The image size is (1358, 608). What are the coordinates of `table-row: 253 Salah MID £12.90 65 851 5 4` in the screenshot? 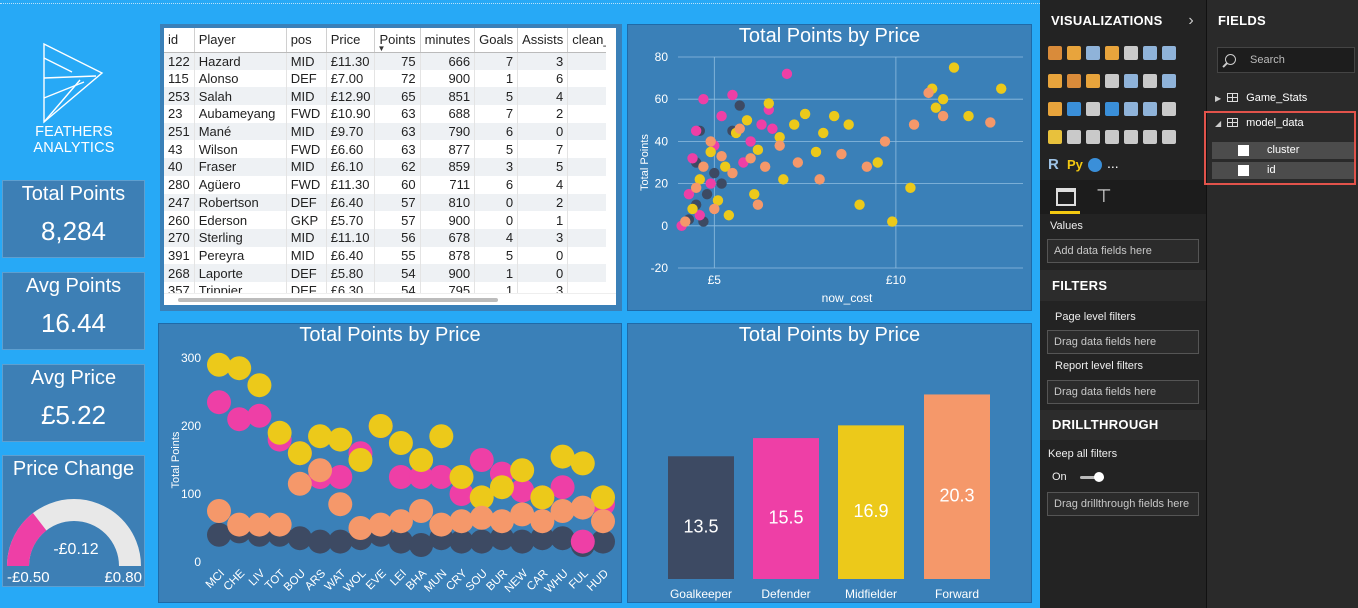 It's located at (390, 96).